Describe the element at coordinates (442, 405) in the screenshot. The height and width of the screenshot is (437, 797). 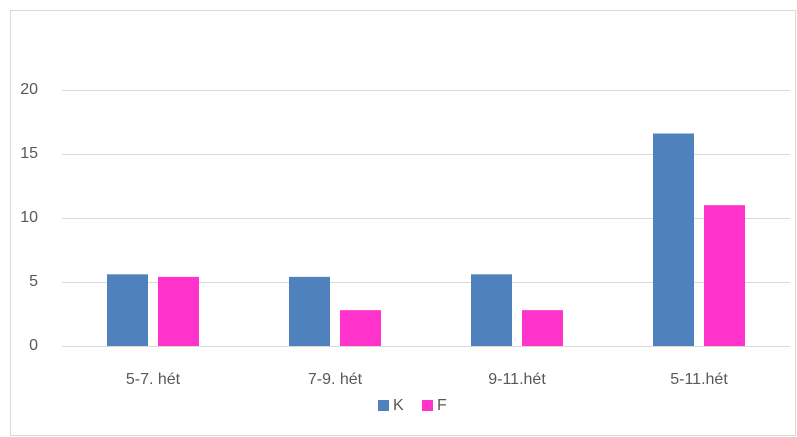
I see `legend-label: F` at that location.